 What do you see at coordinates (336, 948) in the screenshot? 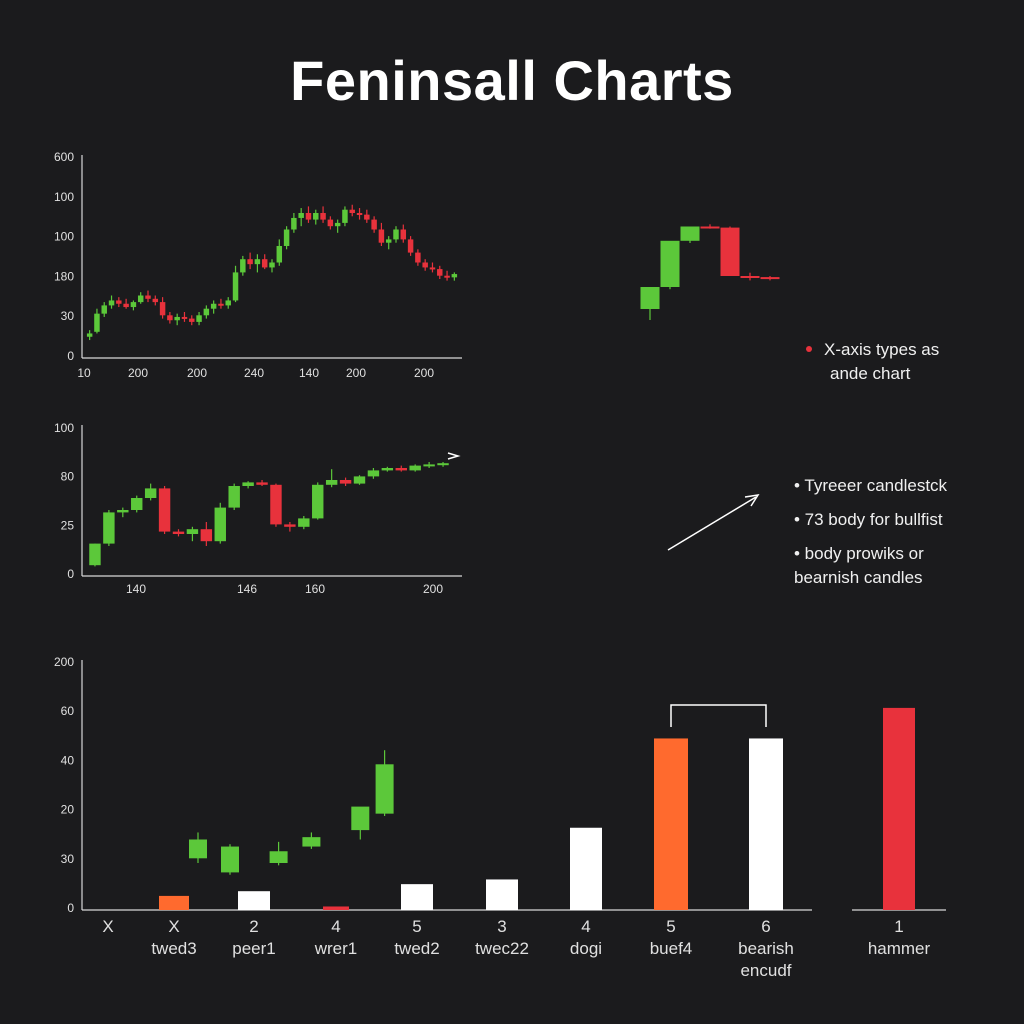
I see `chart-4-bar-name: wrer1` at bounding box center [336, 948].